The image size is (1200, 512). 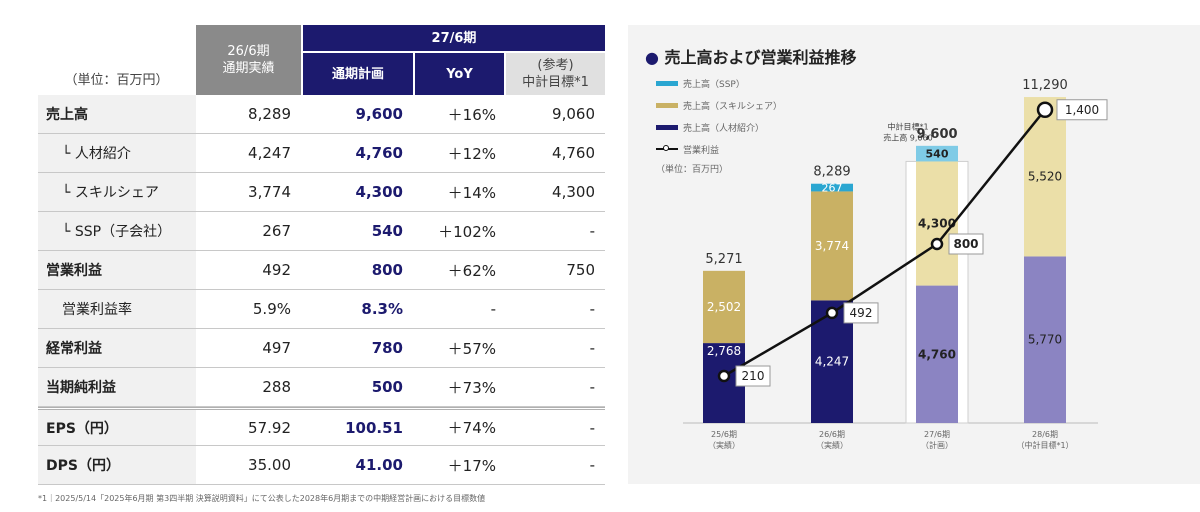 What do you see at coordinates (724, 434) in the screenshot?
I see `x-tick-label: 25/6期` at bounding box center [724, 434].